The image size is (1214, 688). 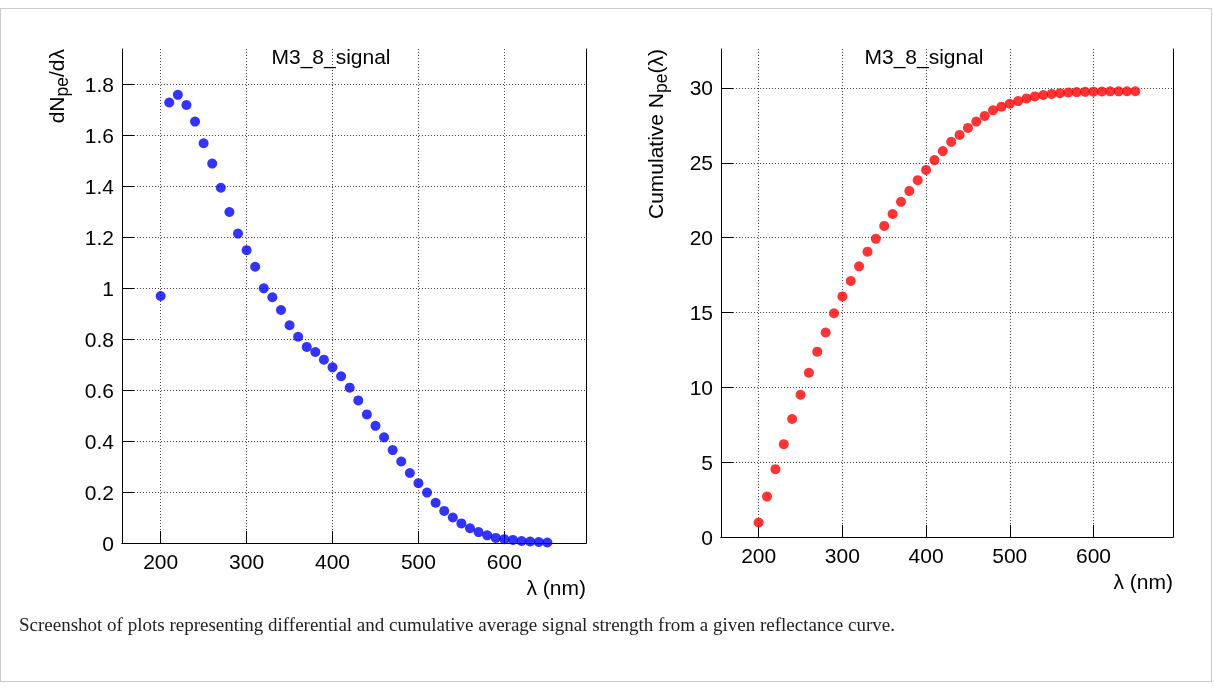 I want to click on y-tick-label: 30, so click(x=701, y=88).